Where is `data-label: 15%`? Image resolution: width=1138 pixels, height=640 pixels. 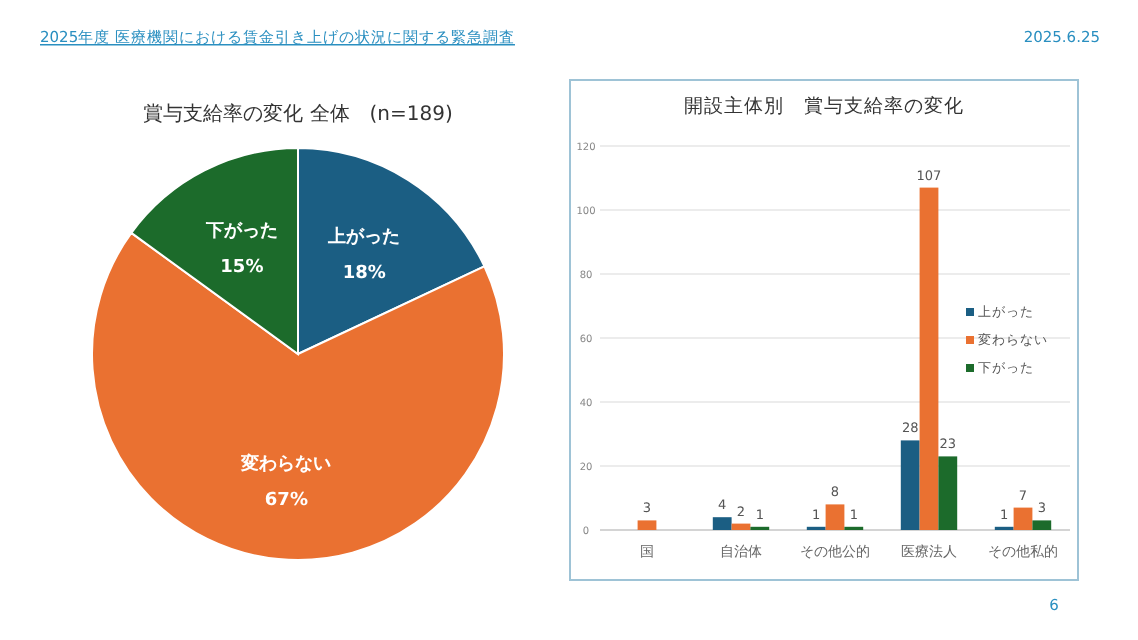
data-label: 15% is located at coordinates (242, 267).